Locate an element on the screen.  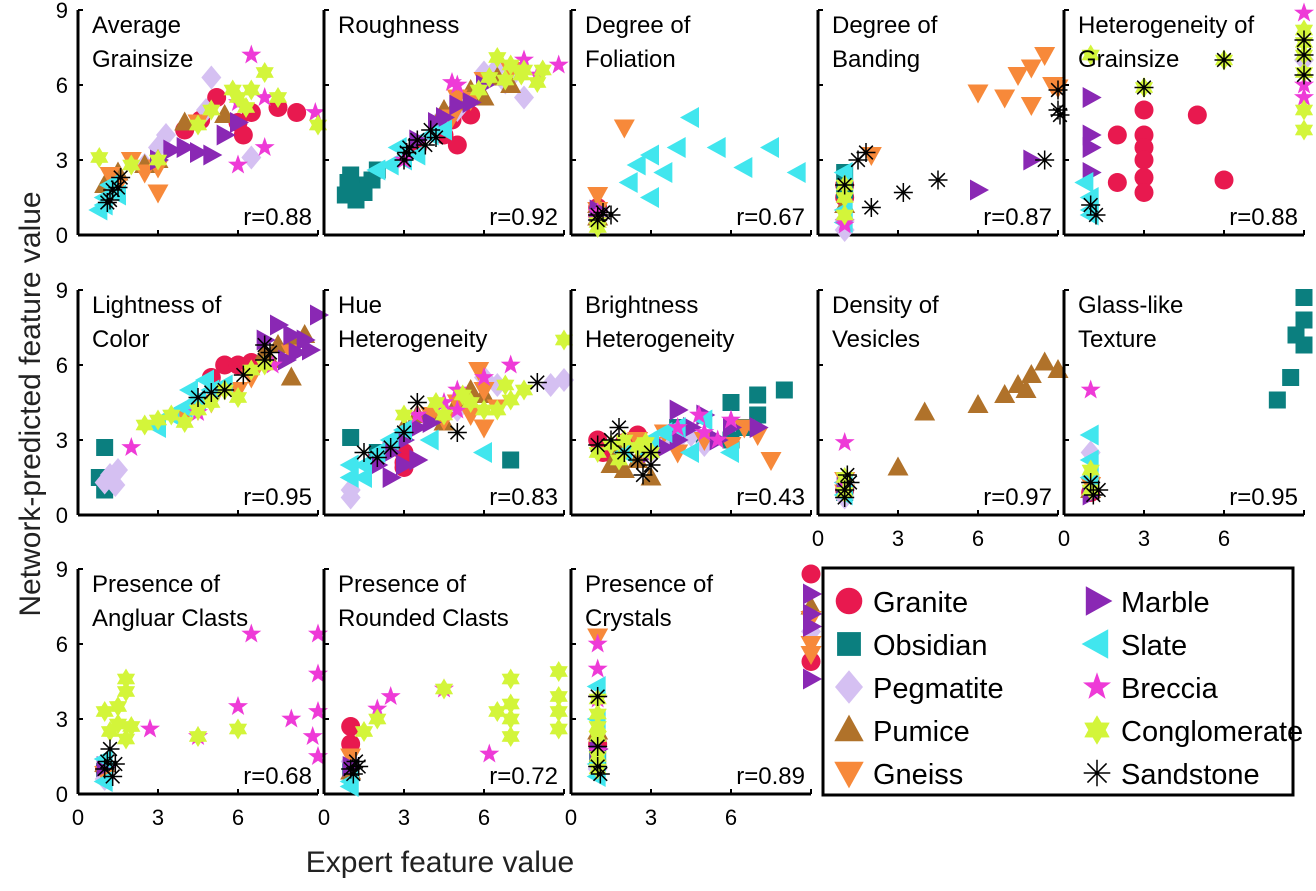
panel-title-line: Degree of is located at coordinates (638, 25).